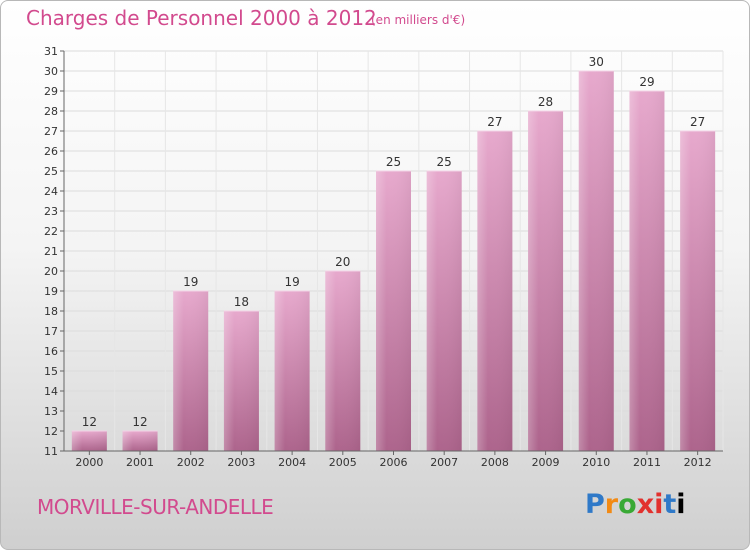 Image resolution: width=750 pixels, height=550 pixels. What do you see at coordinates (697, 122) in the screenshot?
I see `value-label-2012: 27` at bounding box center [697, 122].